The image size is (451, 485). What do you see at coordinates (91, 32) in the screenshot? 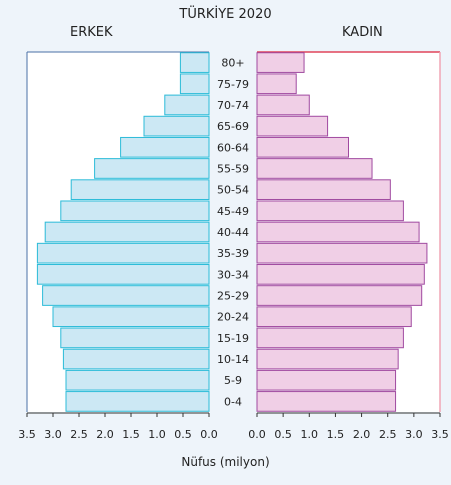
I see `male-label: ERKEK` at bounding box center [91, 32].